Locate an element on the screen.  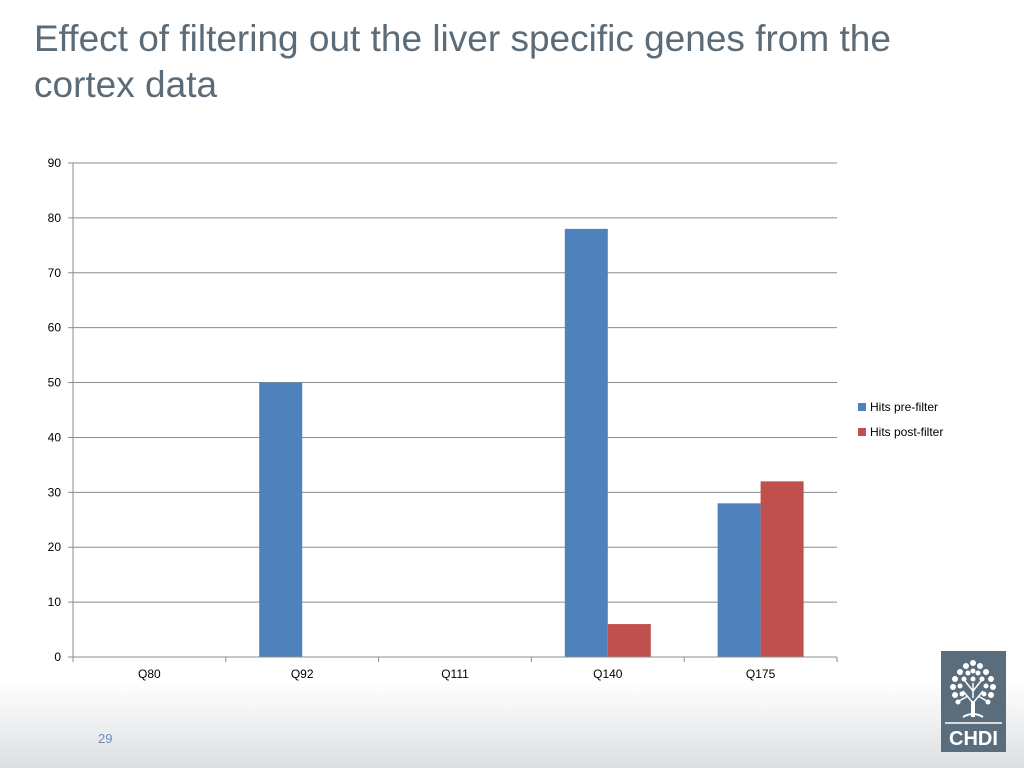
bar-pre-filter-q140 is located at coordinates (586, 442).